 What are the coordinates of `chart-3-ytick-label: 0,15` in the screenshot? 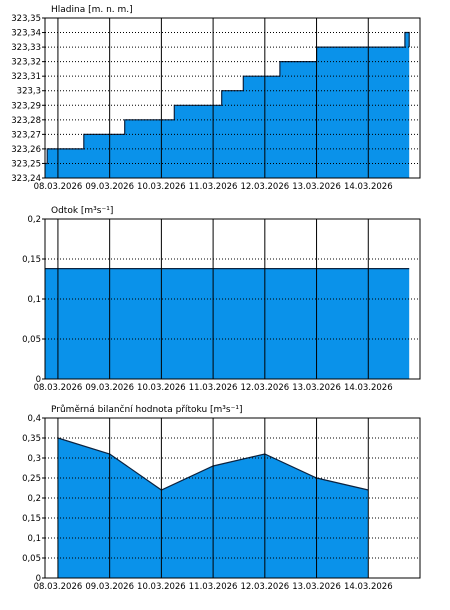 It's located at (31, 519).